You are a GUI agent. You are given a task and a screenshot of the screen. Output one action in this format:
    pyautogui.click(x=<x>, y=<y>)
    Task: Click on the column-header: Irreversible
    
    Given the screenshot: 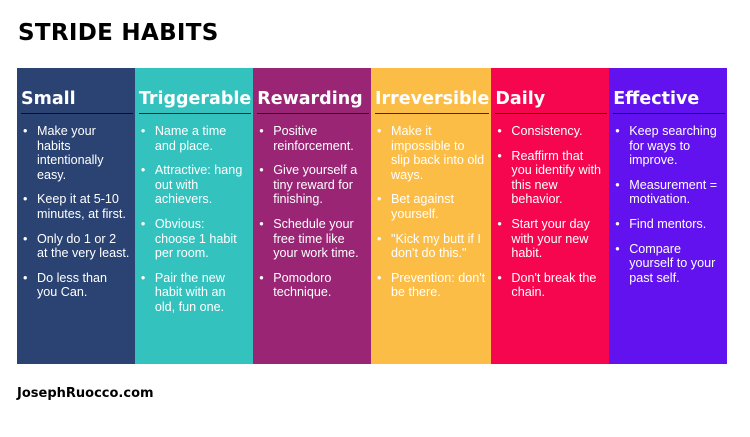 What is the action you would take?
    pyautogui.click(x=432, y=101)
    